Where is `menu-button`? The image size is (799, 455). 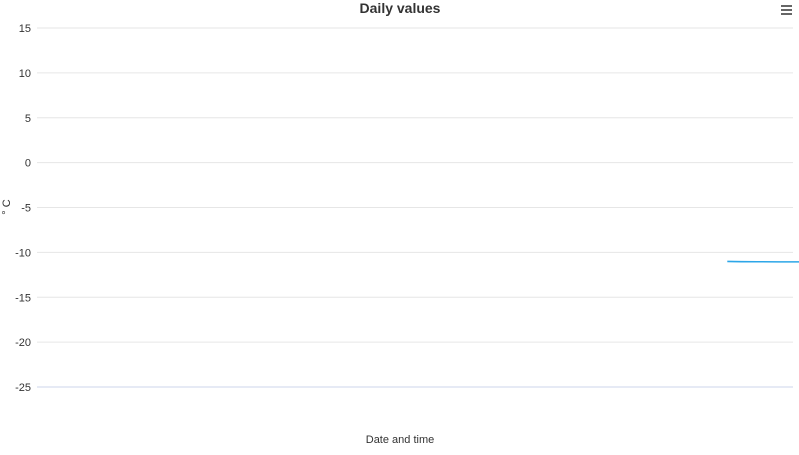 menu-button is located at coordinates (786, 10).